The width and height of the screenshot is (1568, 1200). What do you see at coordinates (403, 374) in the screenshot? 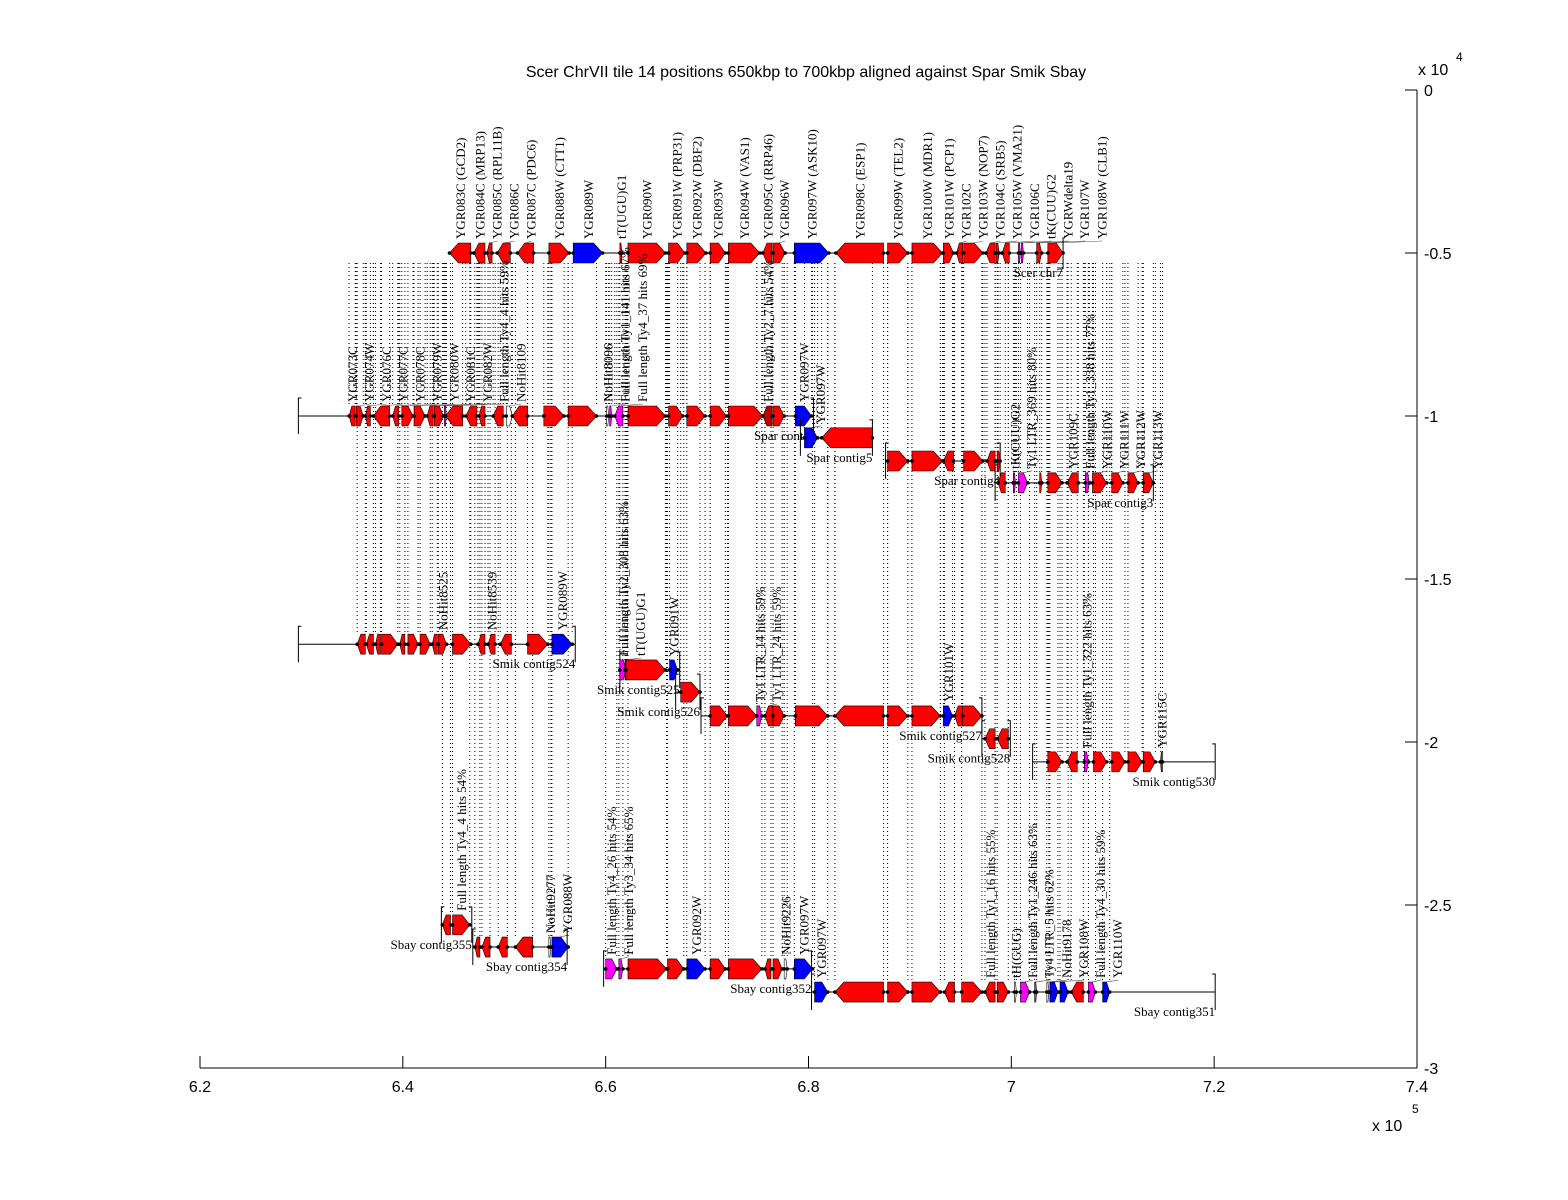
I see `feature-label: YGR077C` at bounding box center [403, 374].